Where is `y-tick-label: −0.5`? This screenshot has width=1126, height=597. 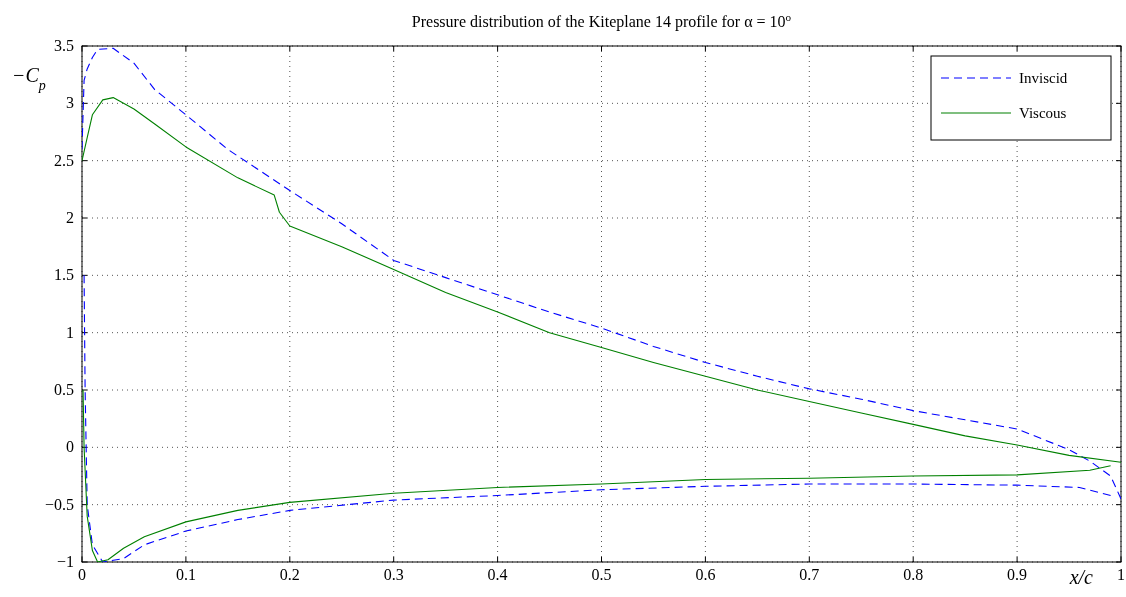 y-tick-label: −0.5 is located at coordinates (59, 504).